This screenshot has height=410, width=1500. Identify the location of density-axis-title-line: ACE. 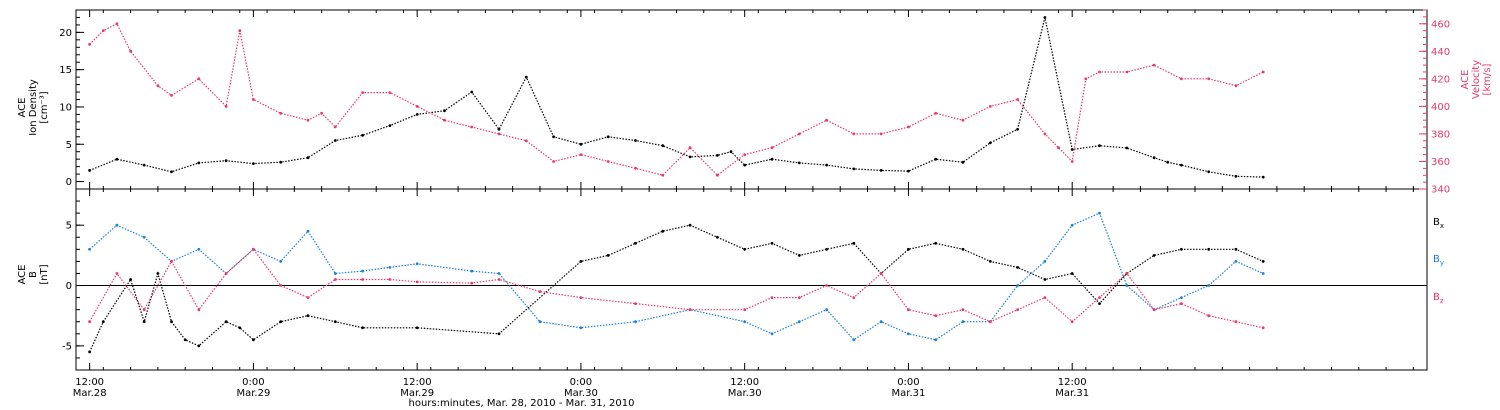
(22, 108).